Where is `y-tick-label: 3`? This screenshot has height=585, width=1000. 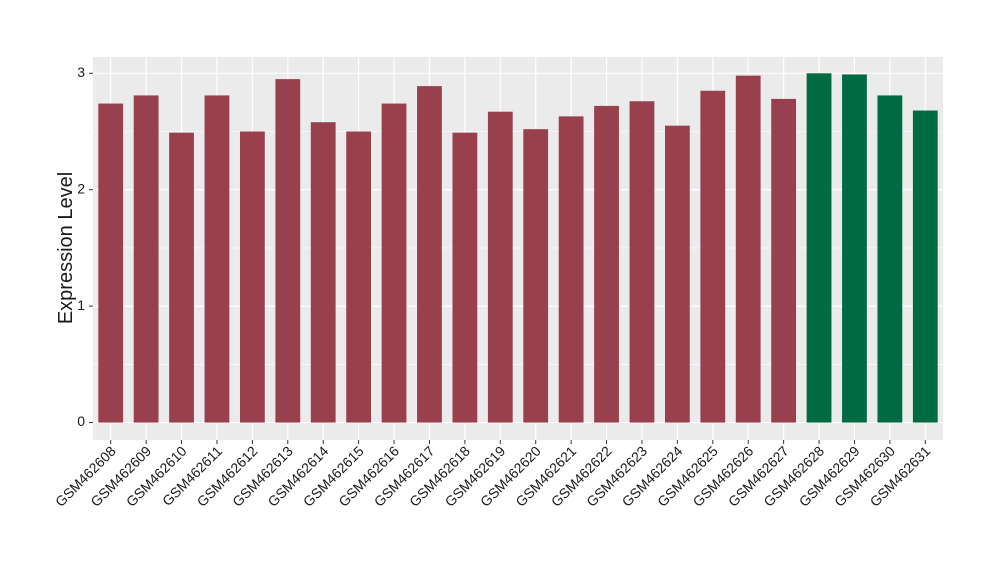 y-tick-label: 3 is located at coordinates (81, 72).